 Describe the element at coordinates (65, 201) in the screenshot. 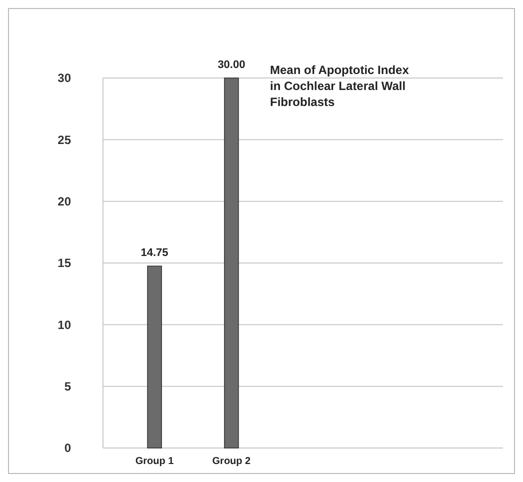

I see `y-tick-label: 20` at that location.